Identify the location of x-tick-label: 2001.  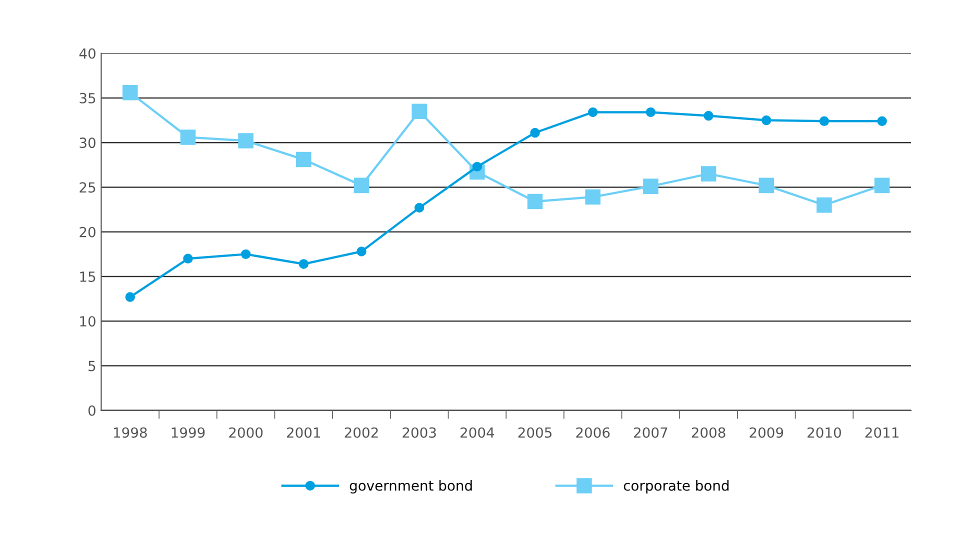
(303, 432).